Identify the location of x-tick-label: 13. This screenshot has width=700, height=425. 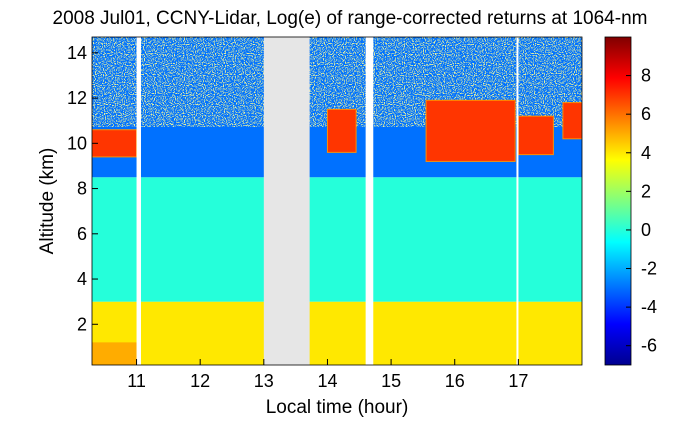
(264, 381).